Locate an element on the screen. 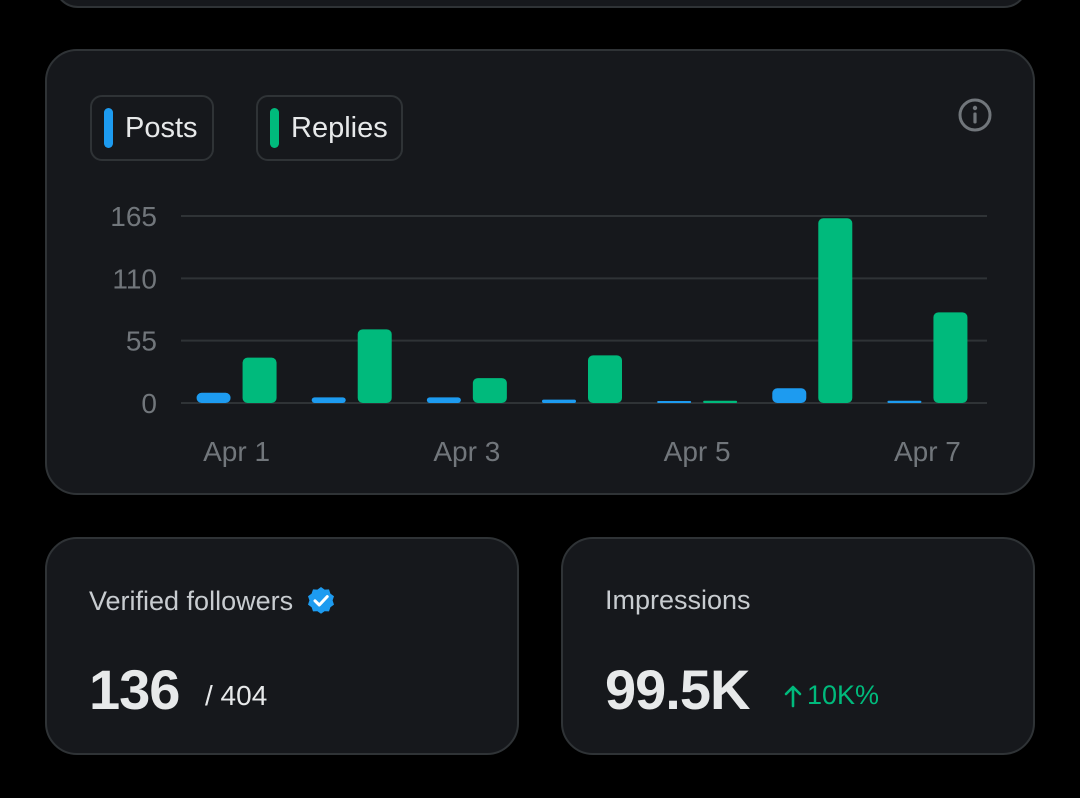  verified-badge-icon is located at coordinates (321, 600).